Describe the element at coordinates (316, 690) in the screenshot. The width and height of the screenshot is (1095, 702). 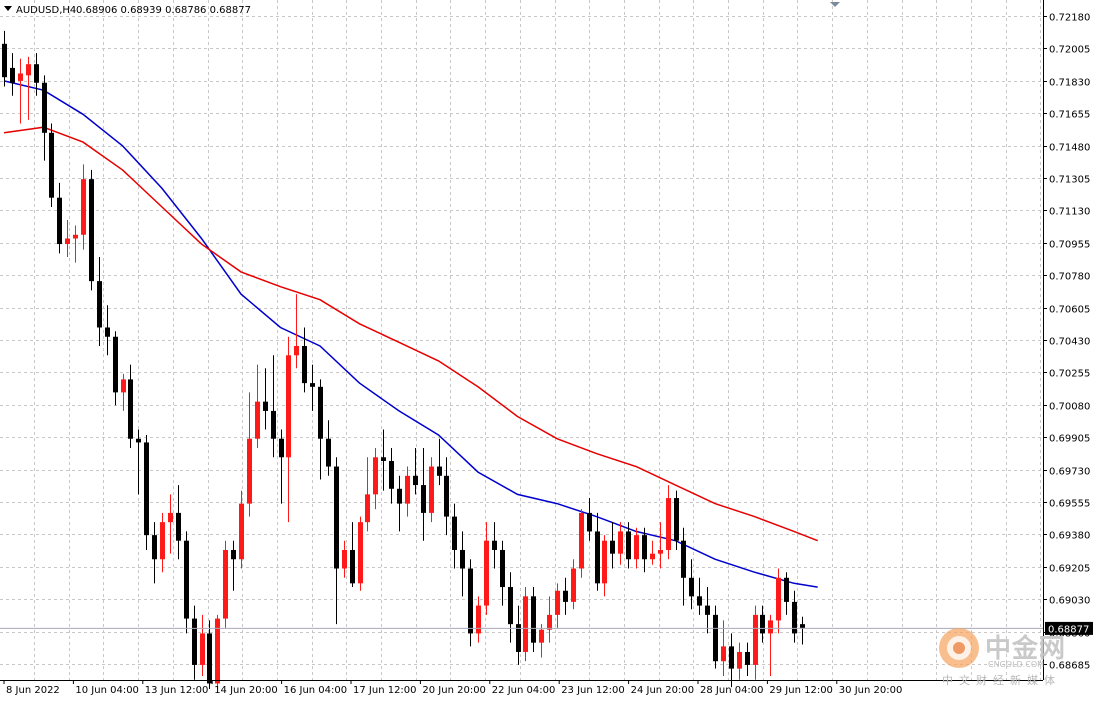
I see `time-tick-label: 16 Jun 04:00` at that location.